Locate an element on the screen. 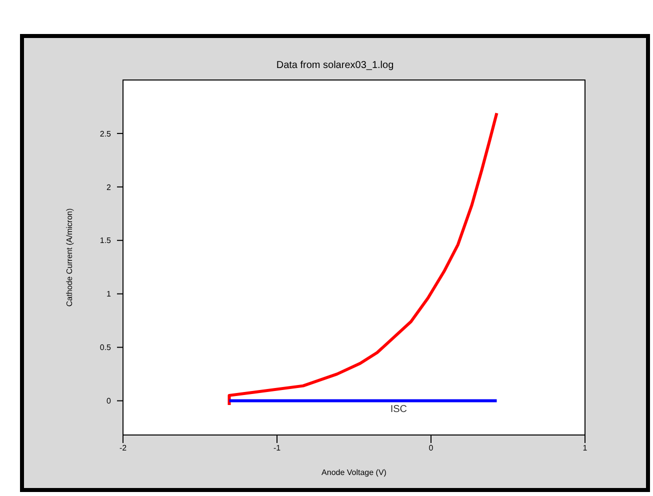 The width and height of the screenshot is (653, 496). chart-title: Data from solarex03_1.log is located at coordinates (335, 65).